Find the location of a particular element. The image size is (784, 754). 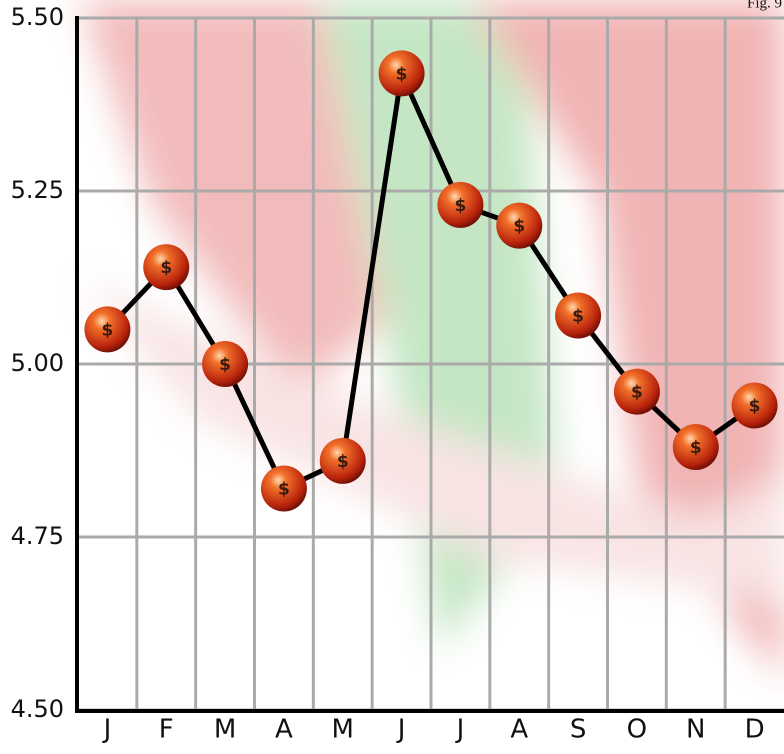

x-tick-label: N is located at coordinates (695, 730).